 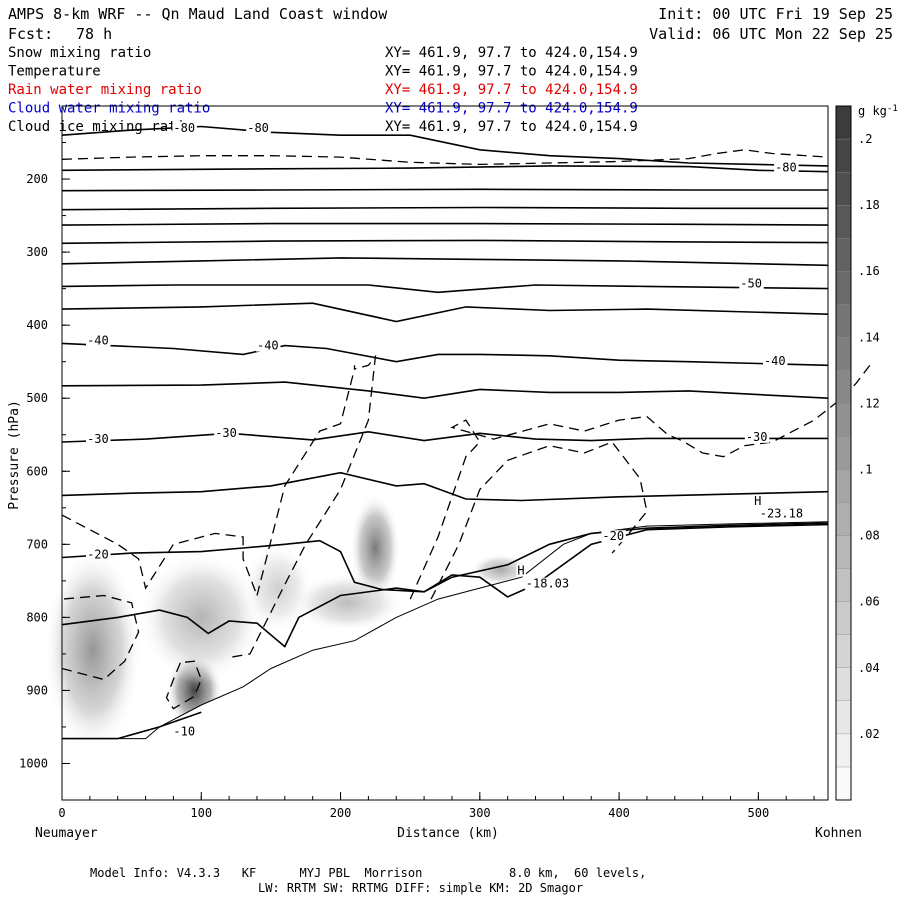 I want to click on x-right-label: Kohnen, so click(x=838, y=833).